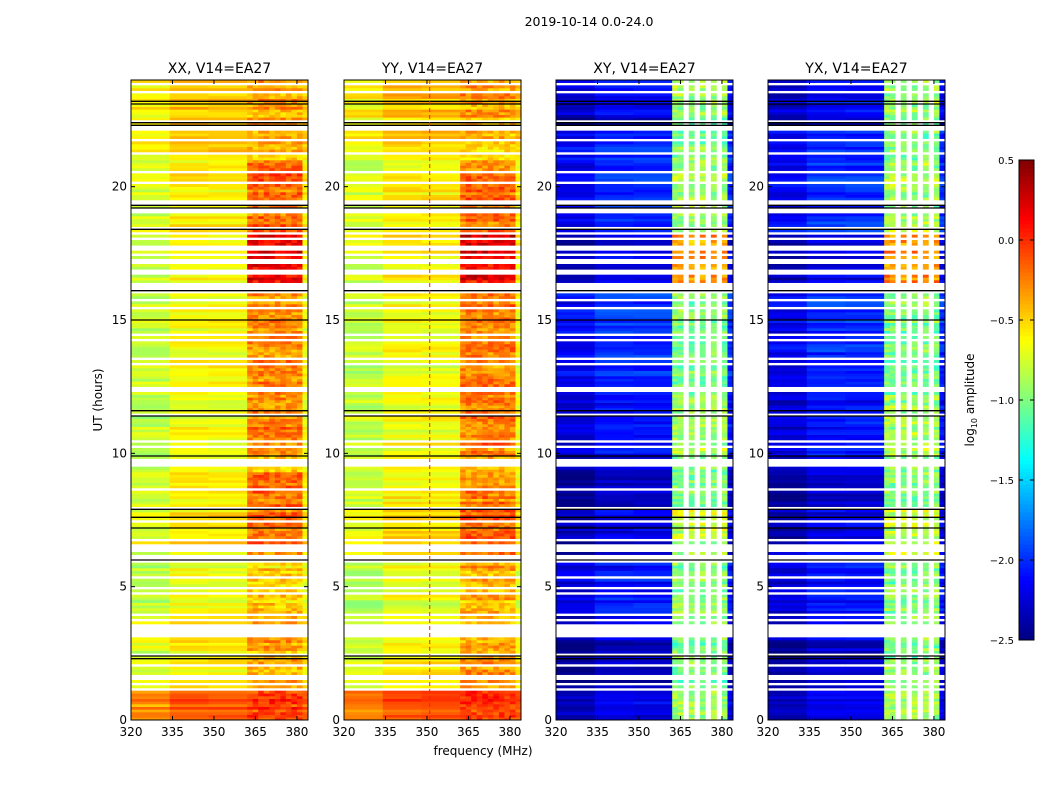  What do you see at coordinates (123, 720) in the screenshot?
I see `y-tick-label: 0` at bounding box center [123, 720].